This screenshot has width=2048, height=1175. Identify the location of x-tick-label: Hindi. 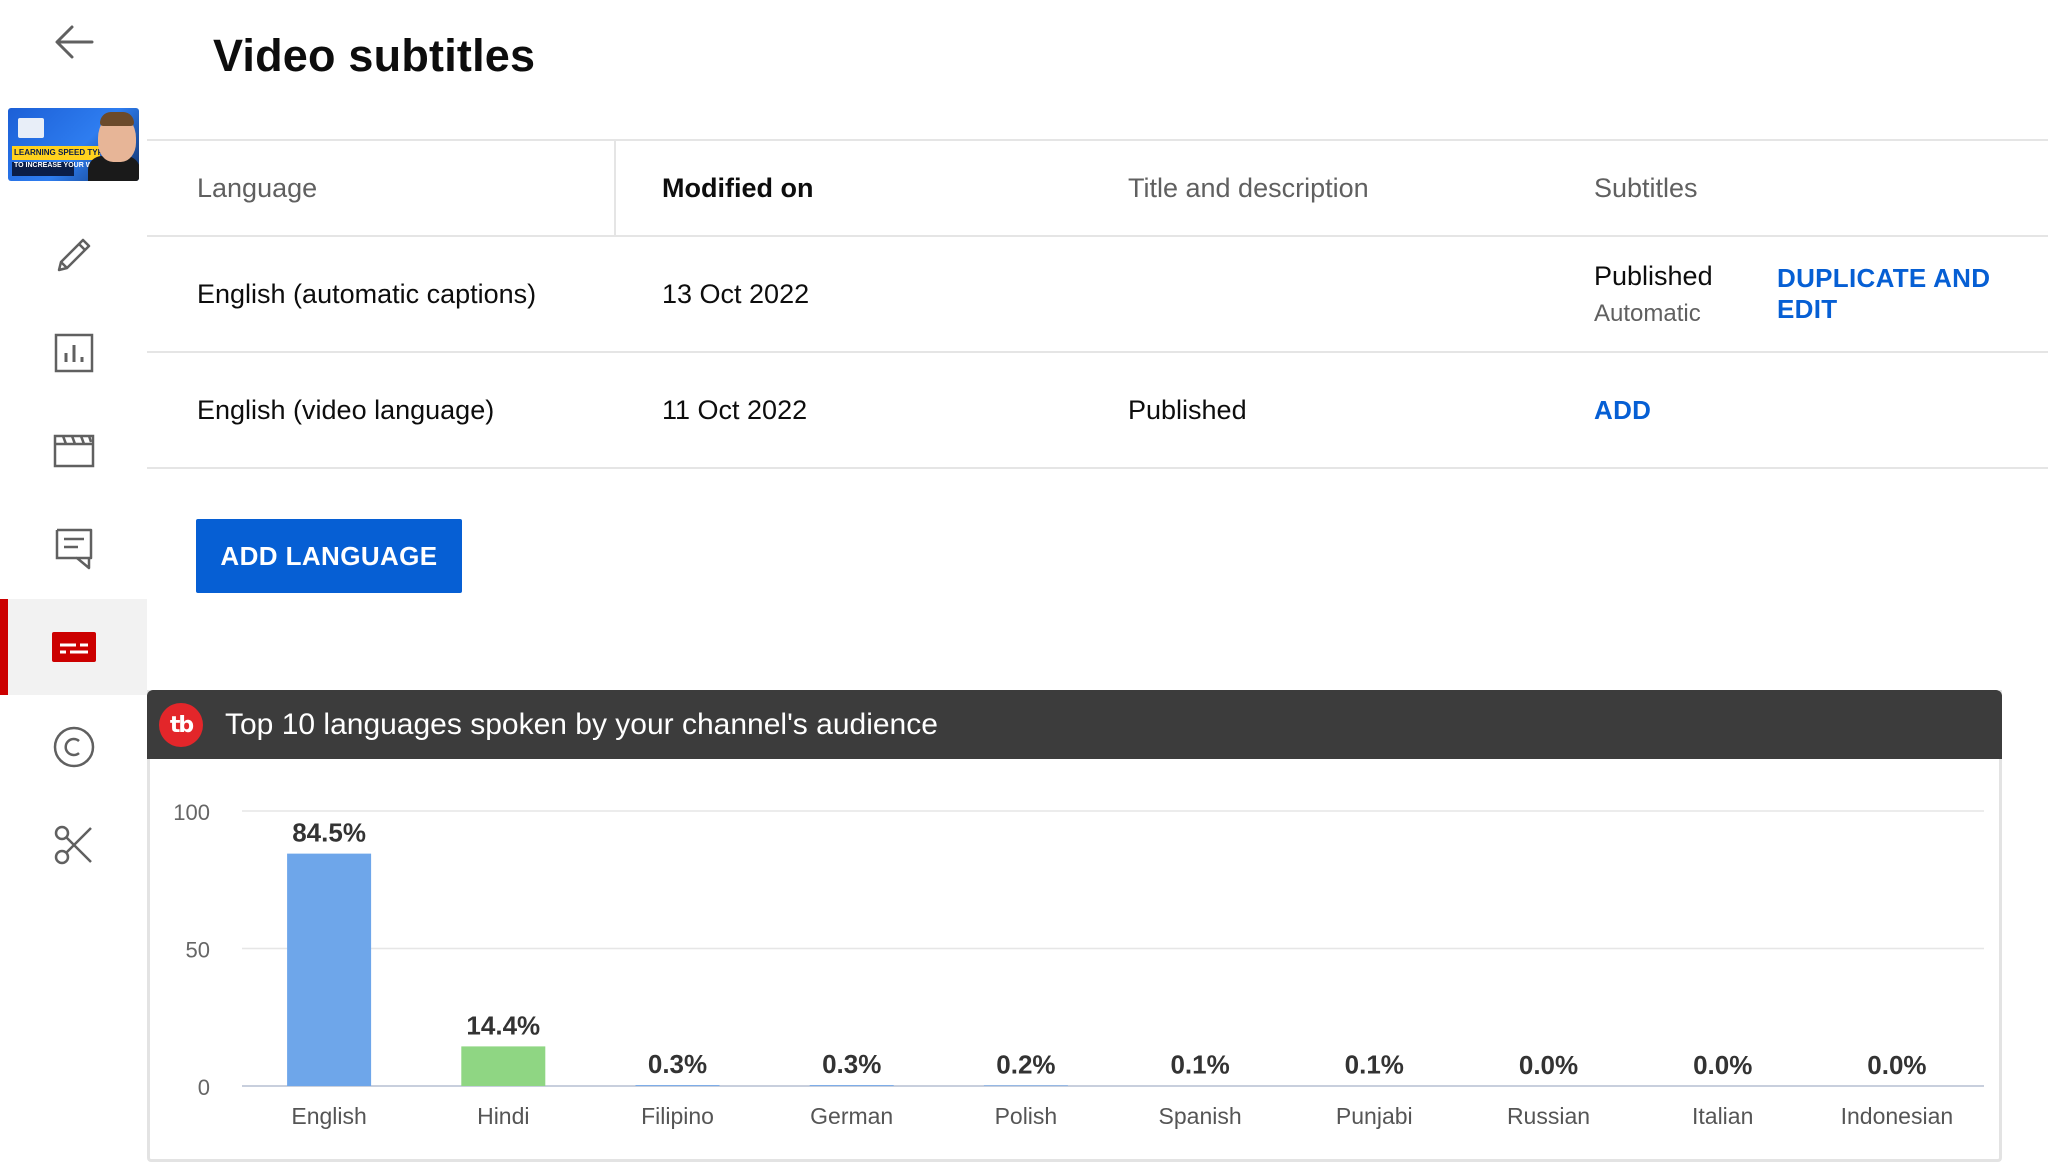
(503, 1116).